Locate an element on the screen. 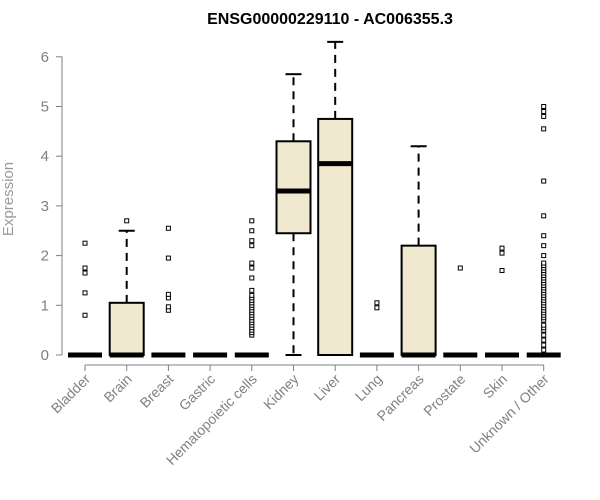 This screenshot has height=500, width=600. y-tick-label: 1 is located at coordinates (45, 305).